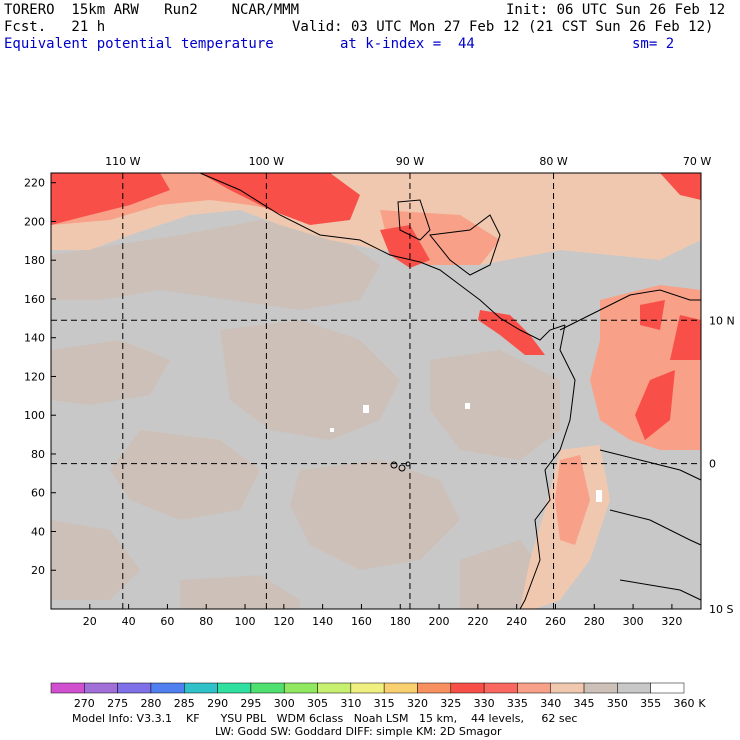 The width and height of the screenshot is (740, 740). I want to click on colorbar-label: 290, so click(217, 703).